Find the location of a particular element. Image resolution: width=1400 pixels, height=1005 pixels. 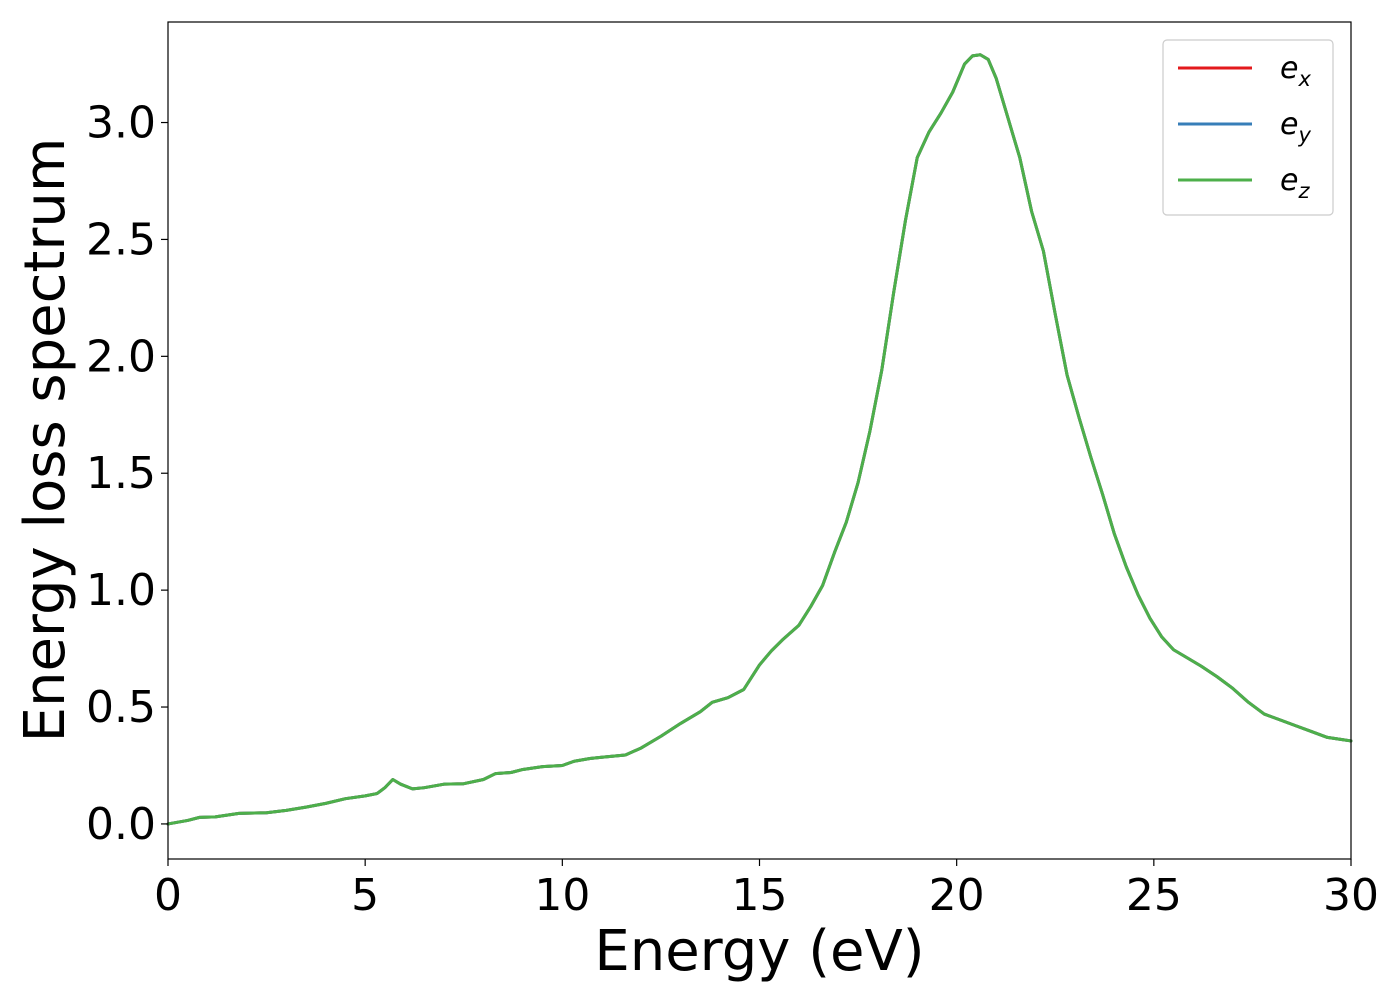

y-axis-title: Energy loss spectrum is located at coordinates (45, 440).